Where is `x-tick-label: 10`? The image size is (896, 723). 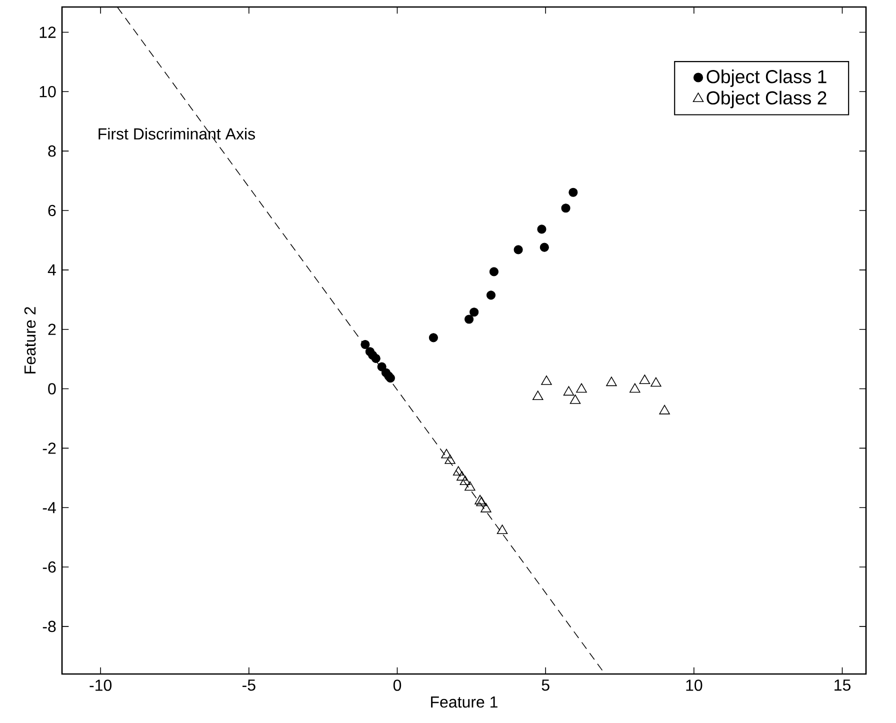
x-tick-label: 10 is located at coordinates (694, 685).